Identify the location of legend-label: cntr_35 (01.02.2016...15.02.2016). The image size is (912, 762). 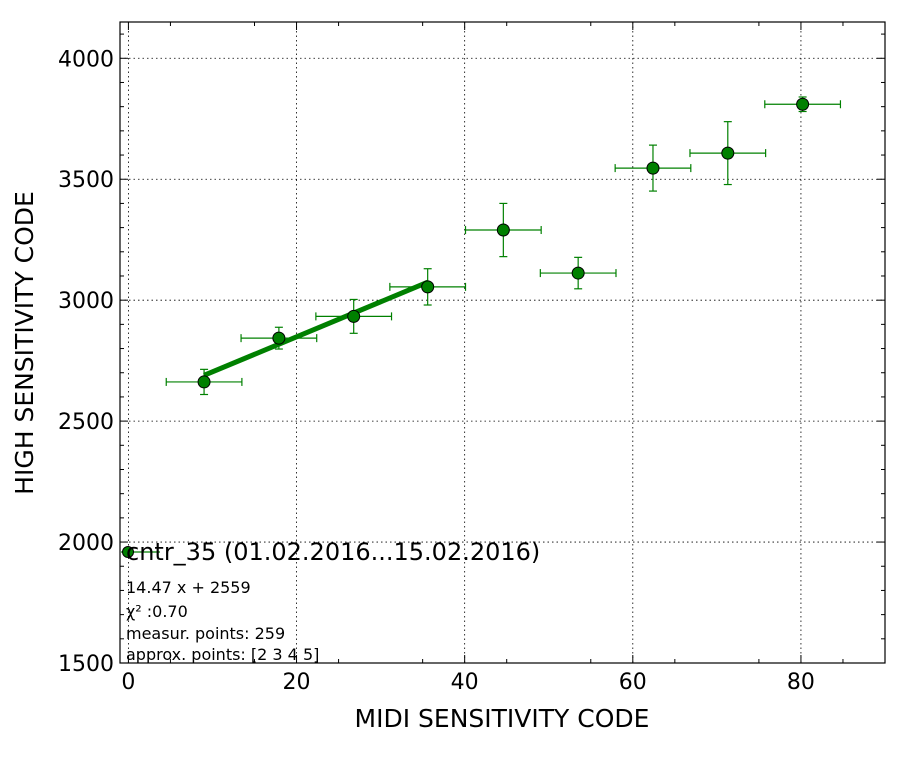
(333, 552).